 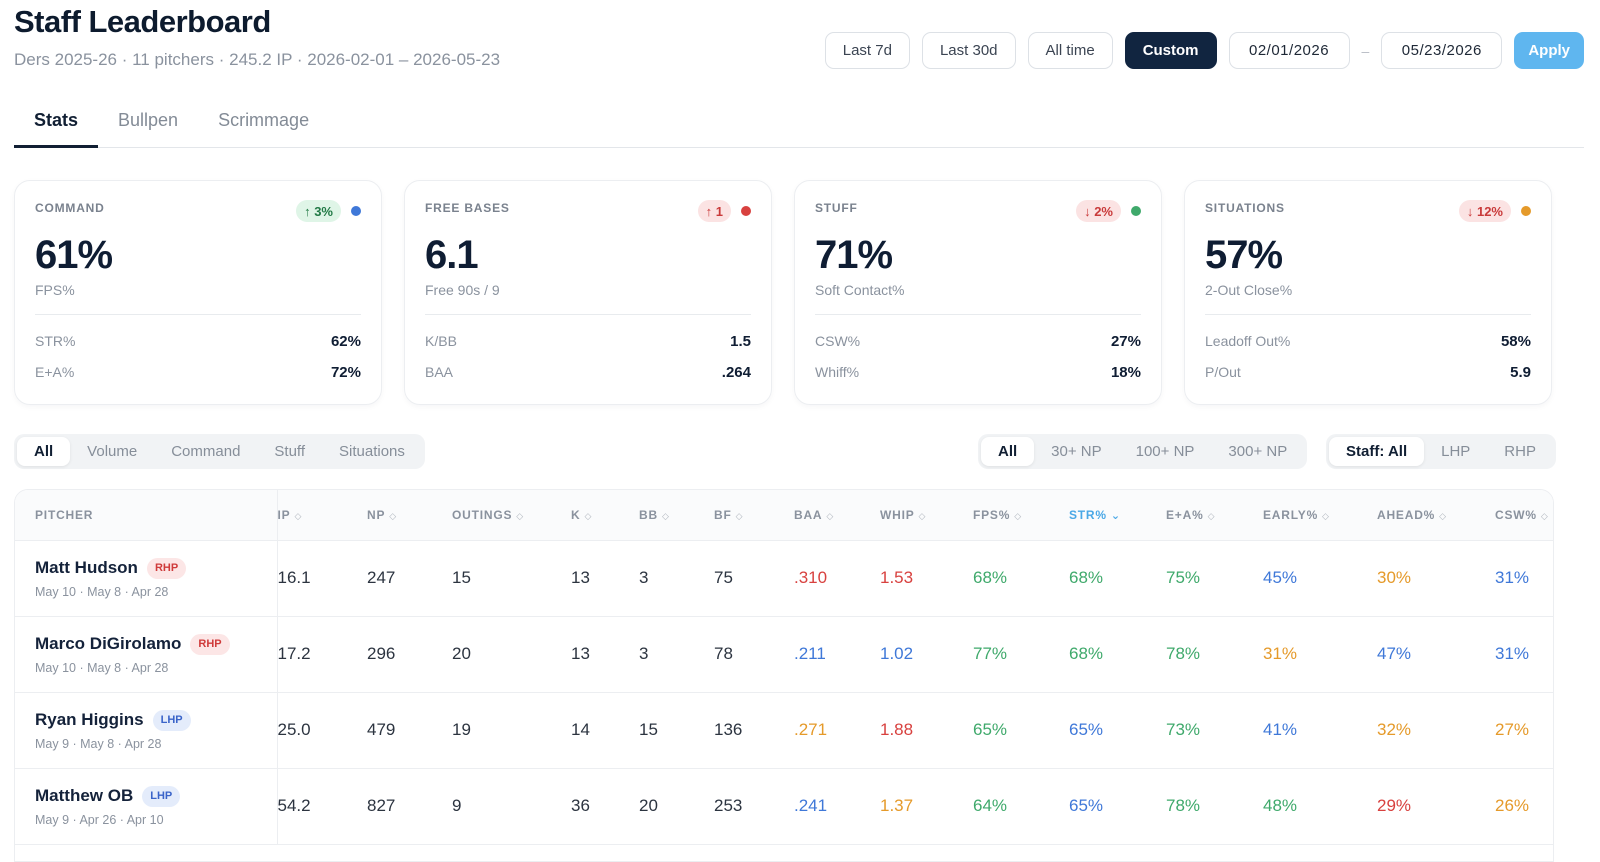 What do you see at coordinates (55, 341) in the screenshot?
I see `card-stat-label: STR%` at bounding box center [55, 341].